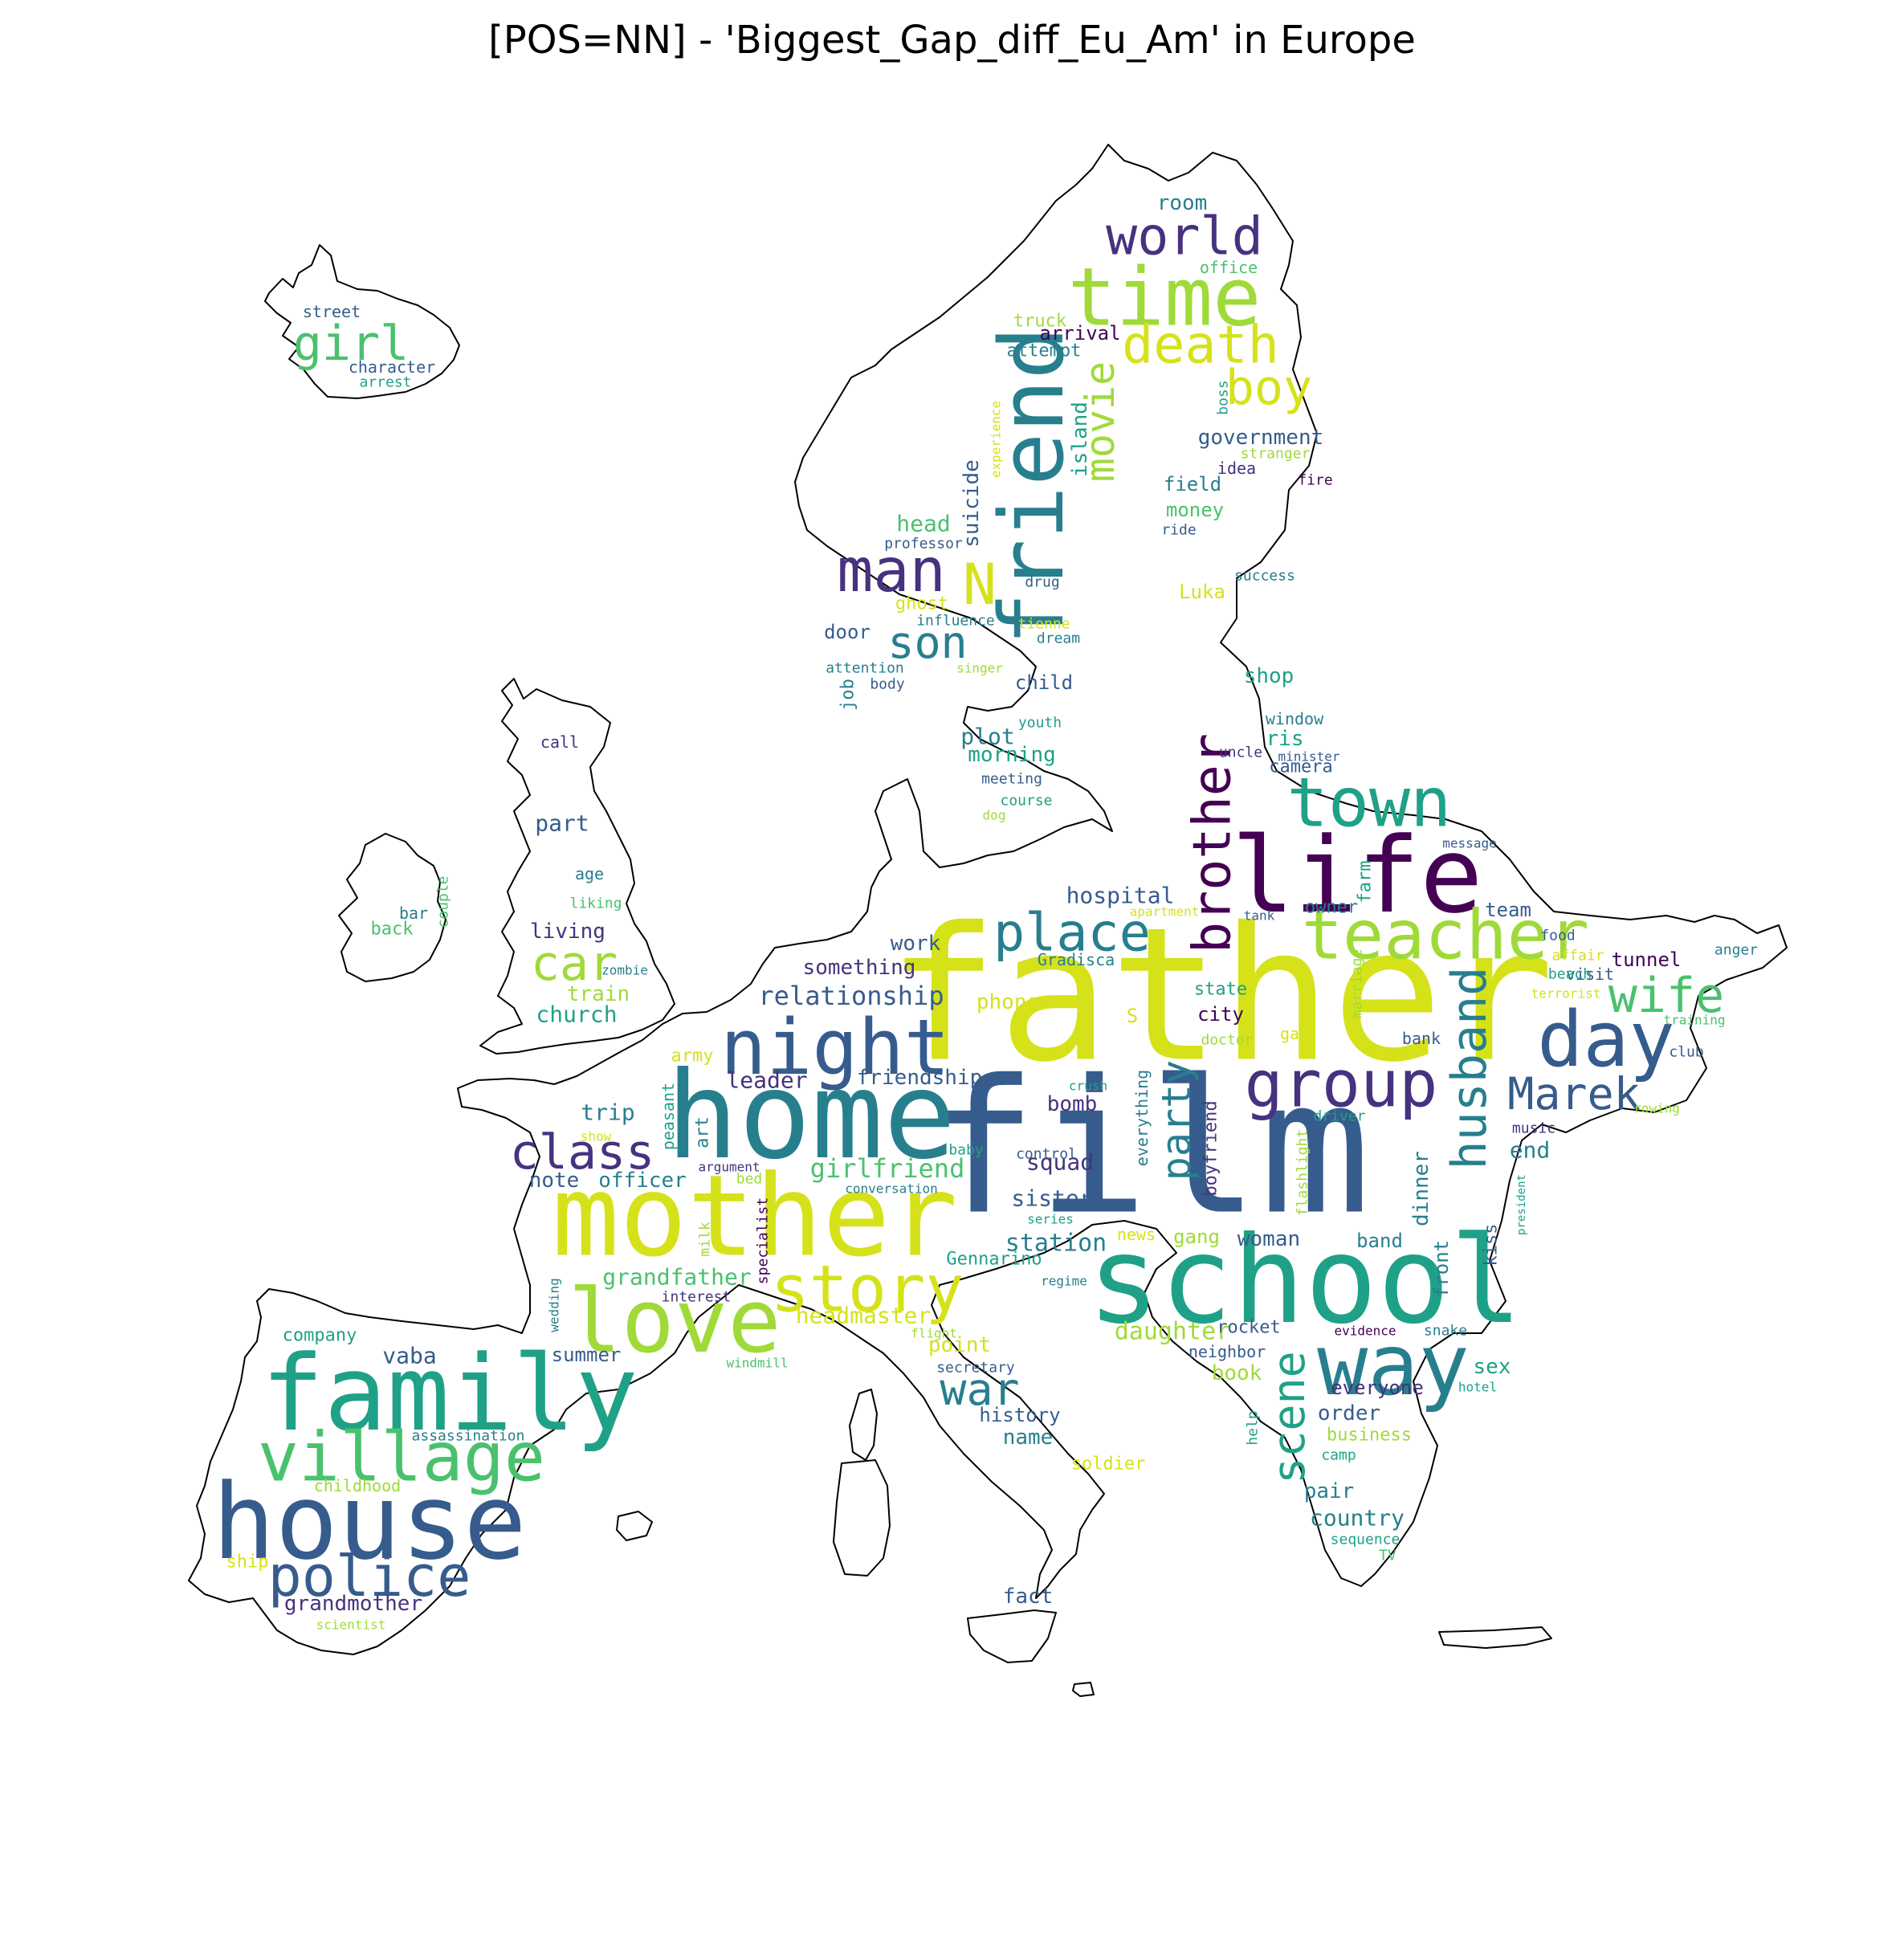  Describe the element at coordinates (851, 996) in the screenshot. I see `word-relationship: relationship` at that location.